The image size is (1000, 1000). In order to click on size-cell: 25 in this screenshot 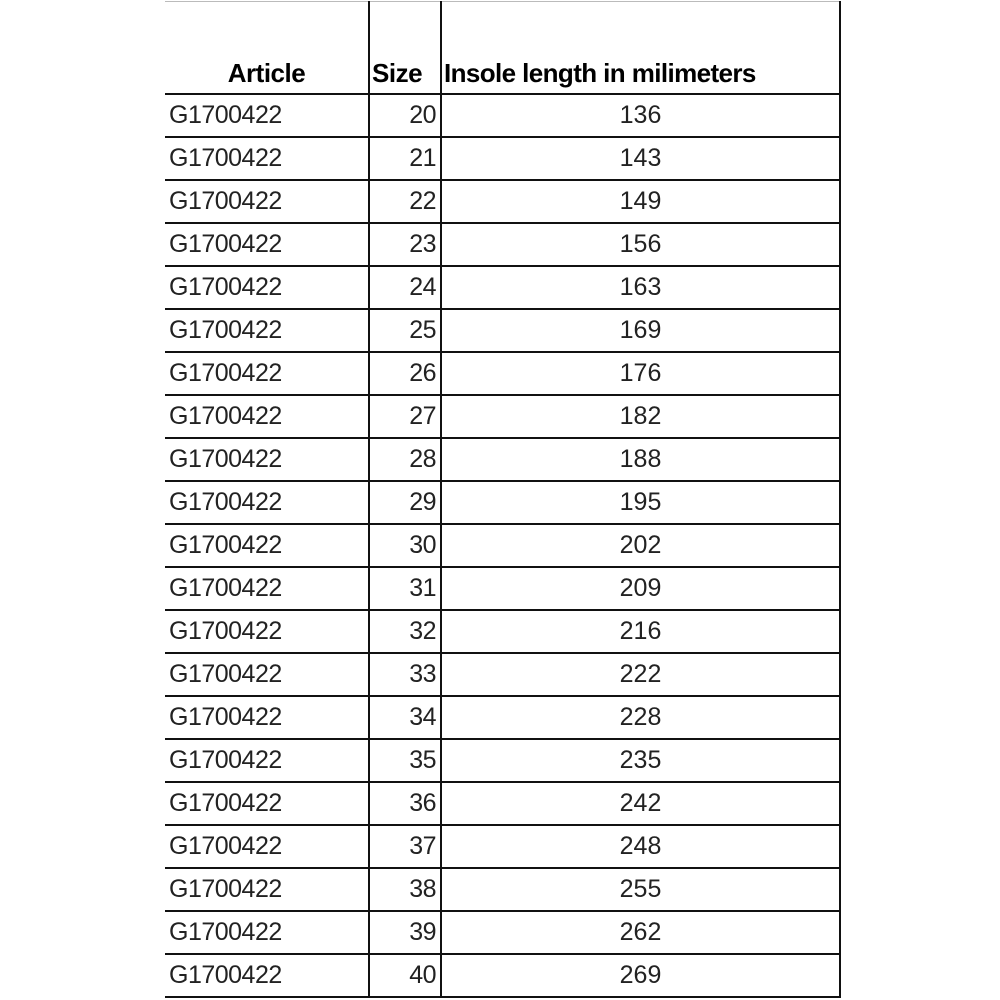, I will do `click(405, 330)`.